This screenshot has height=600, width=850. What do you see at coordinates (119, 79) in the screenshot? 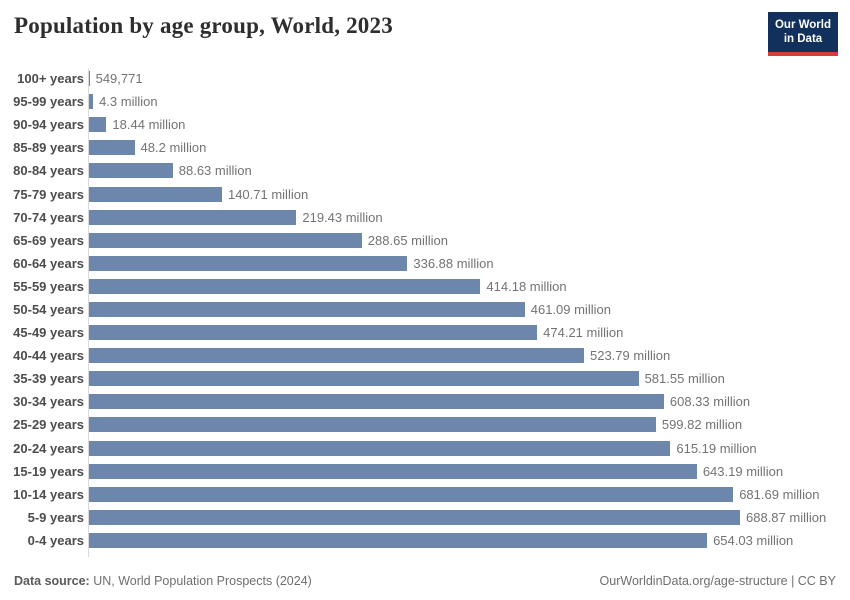
I see `value-label: 549,771` at bounding box center [119, 79].